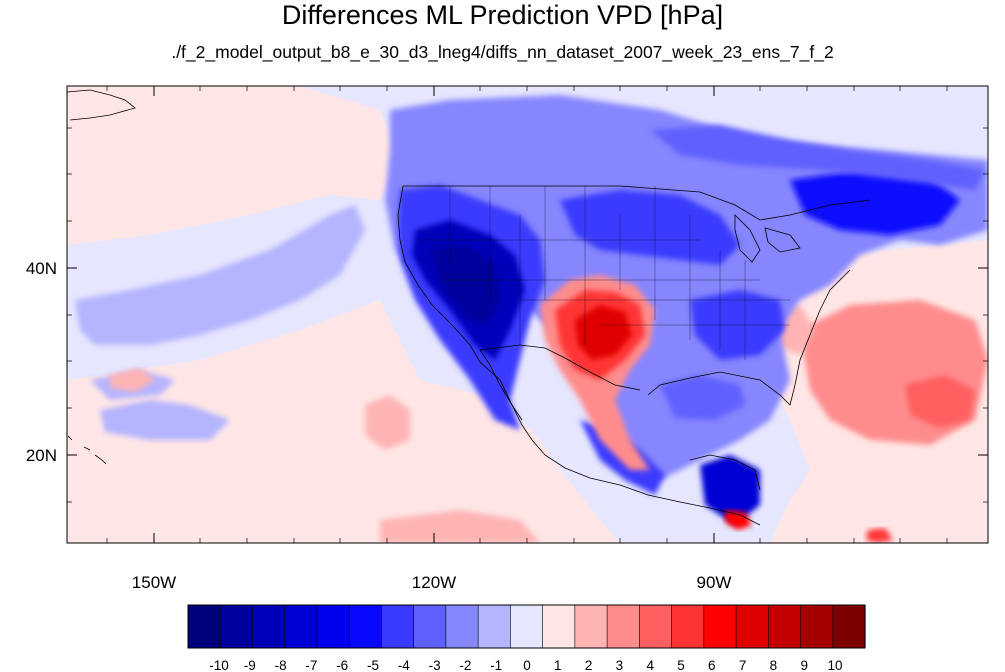 The height and width of the screenshot is (672, 1005). I want to click on field-navy-west-core, so click(465, 285).